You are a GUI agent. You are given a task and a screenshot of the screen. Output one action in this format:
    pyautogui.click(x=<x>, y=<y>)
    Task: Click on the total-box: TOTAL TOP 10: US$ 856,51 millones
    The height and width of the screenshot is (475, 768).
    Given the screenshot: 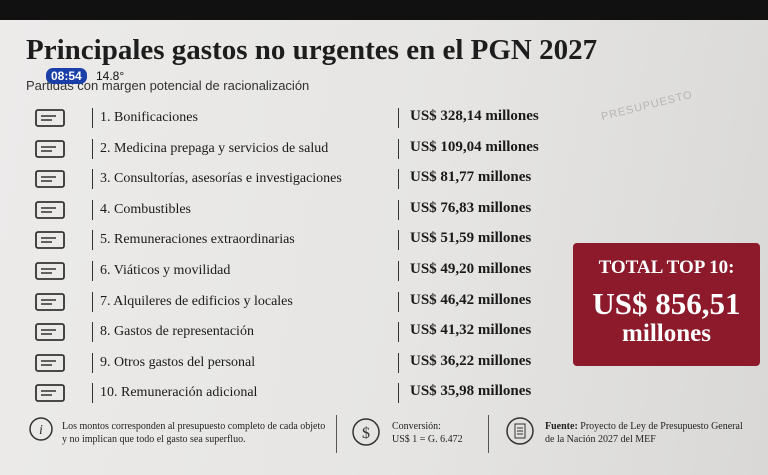 What is the action you would take?
    pyautogui.click(x=666, y=304)
    